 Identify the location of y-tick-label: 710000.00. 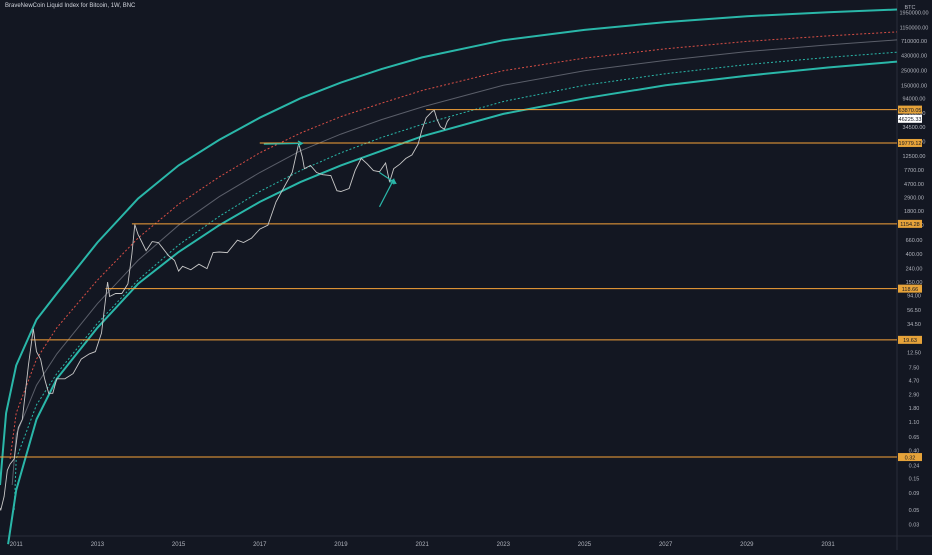
(914, 42).